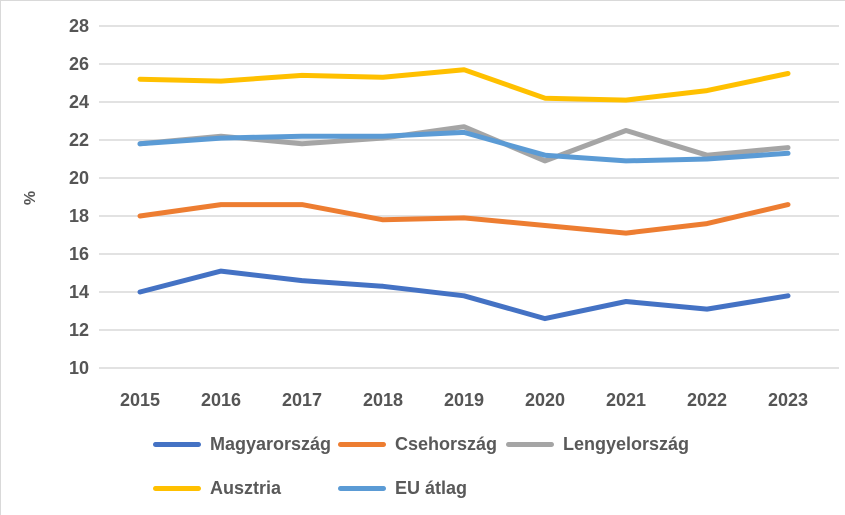 The image size is (845, 515). What do you see at coordinates (464, 85) in the screenshot?
I see `series-line-ausztria` at bounding box center [464, 85].